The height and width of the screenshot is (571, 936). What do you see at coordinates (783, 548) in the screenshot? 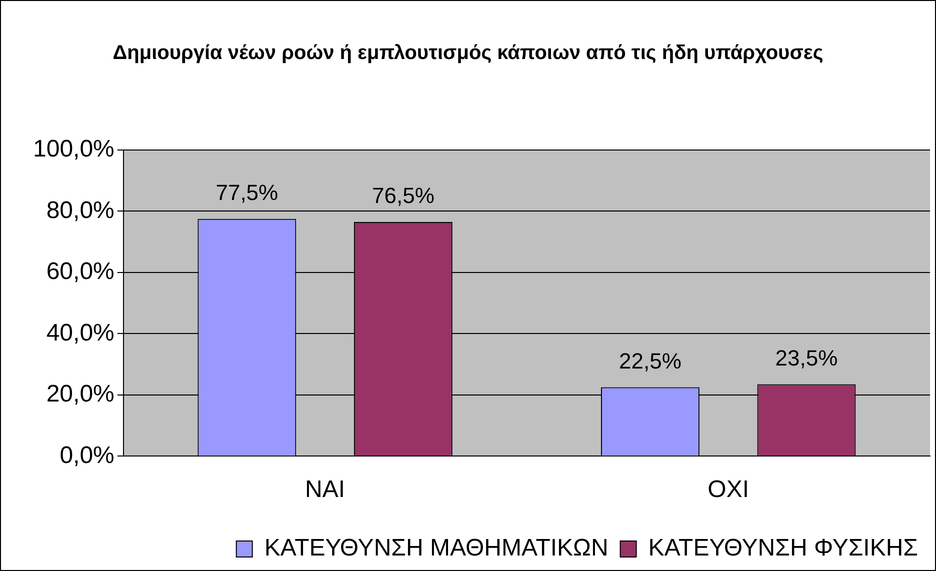
I see `legend-label: ΚΑΤΕΥΘΥΝΣΗ ΦΥΣΙΚΗΣ` at bounding box center [783, 548].